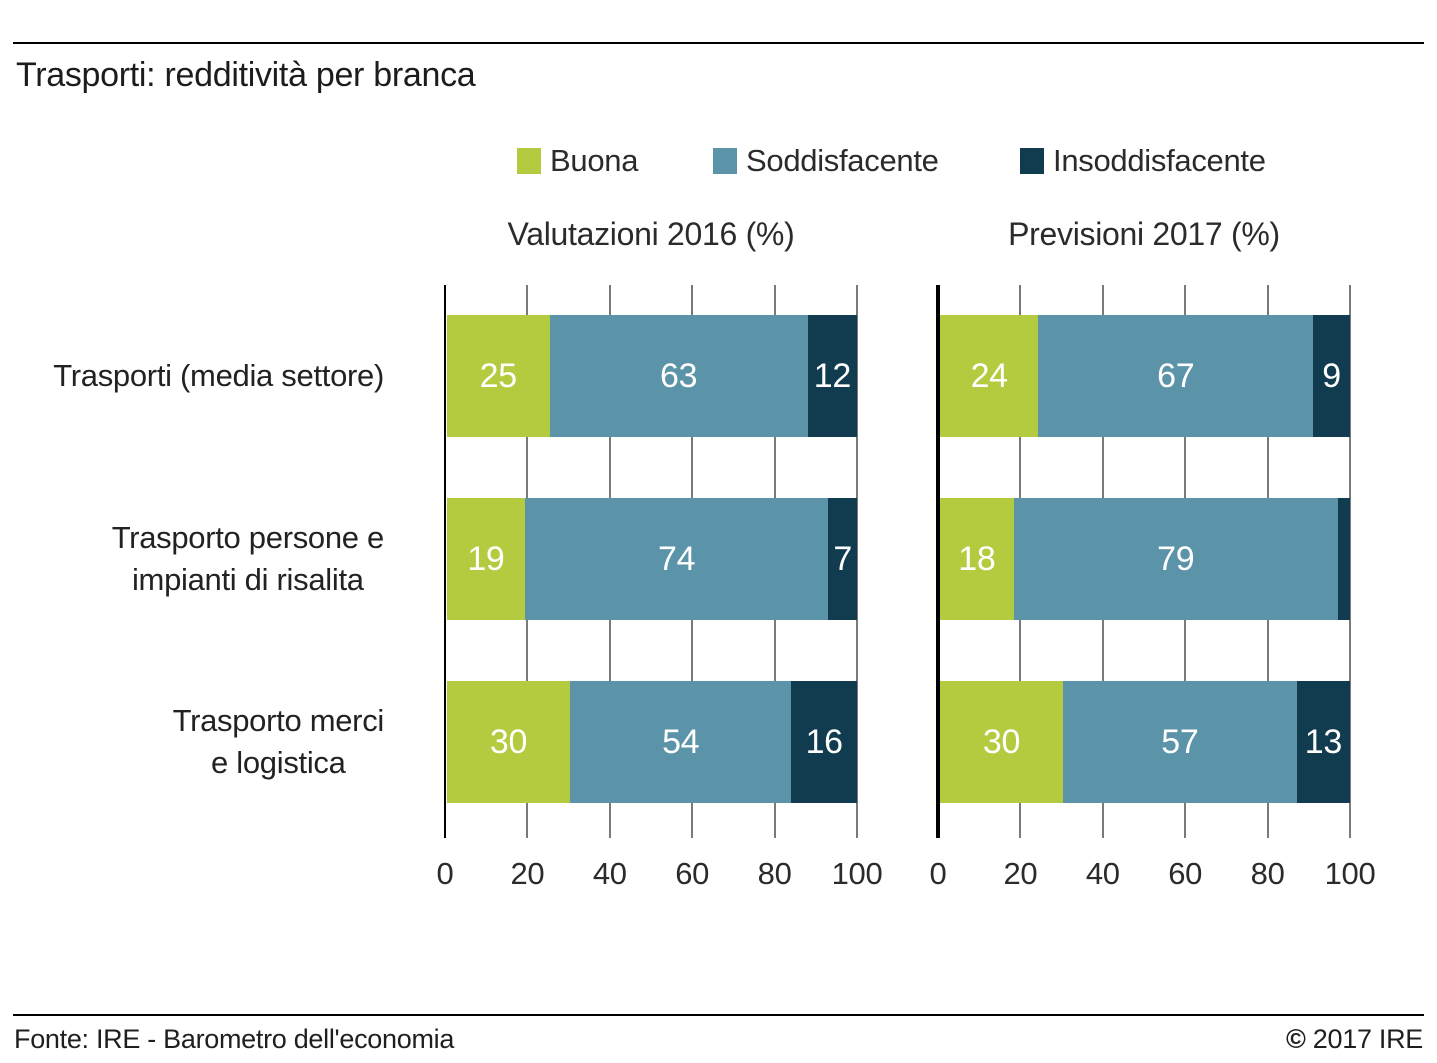 Image resolution: width=1437 pixels, height=1063 pixels. I want to click on value-label: 63, so click(679, 375).